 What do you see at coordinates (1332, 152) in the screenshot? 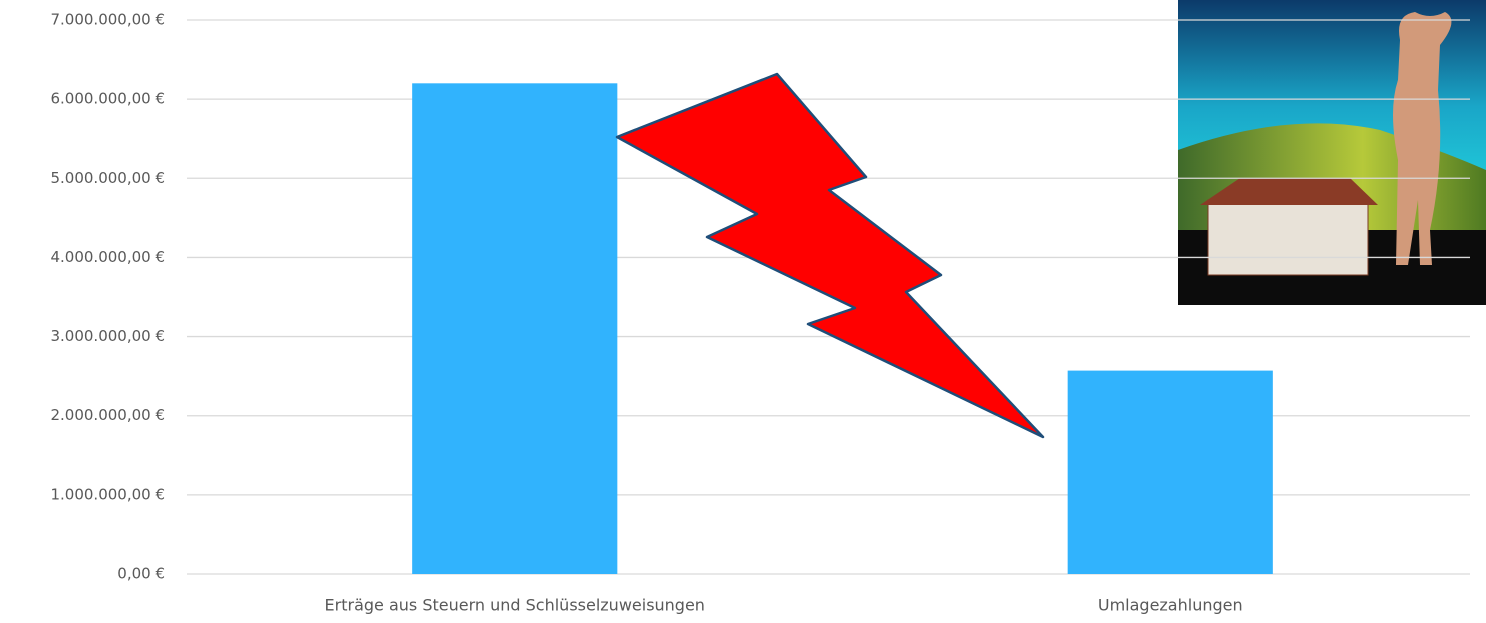
I see `photo` at bounding box center [1332, 152].